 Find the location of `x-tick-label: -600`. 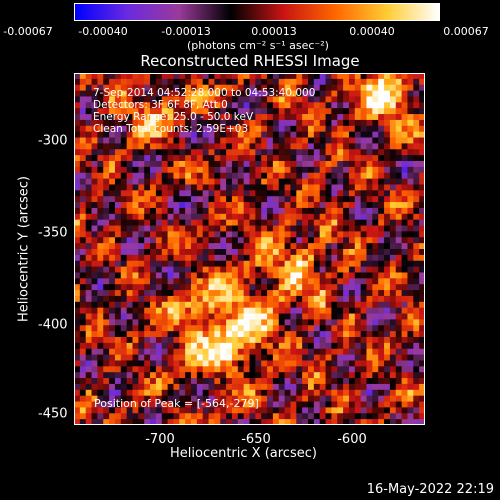

x-tick-label: -600 is located at coordinates (352, 439).